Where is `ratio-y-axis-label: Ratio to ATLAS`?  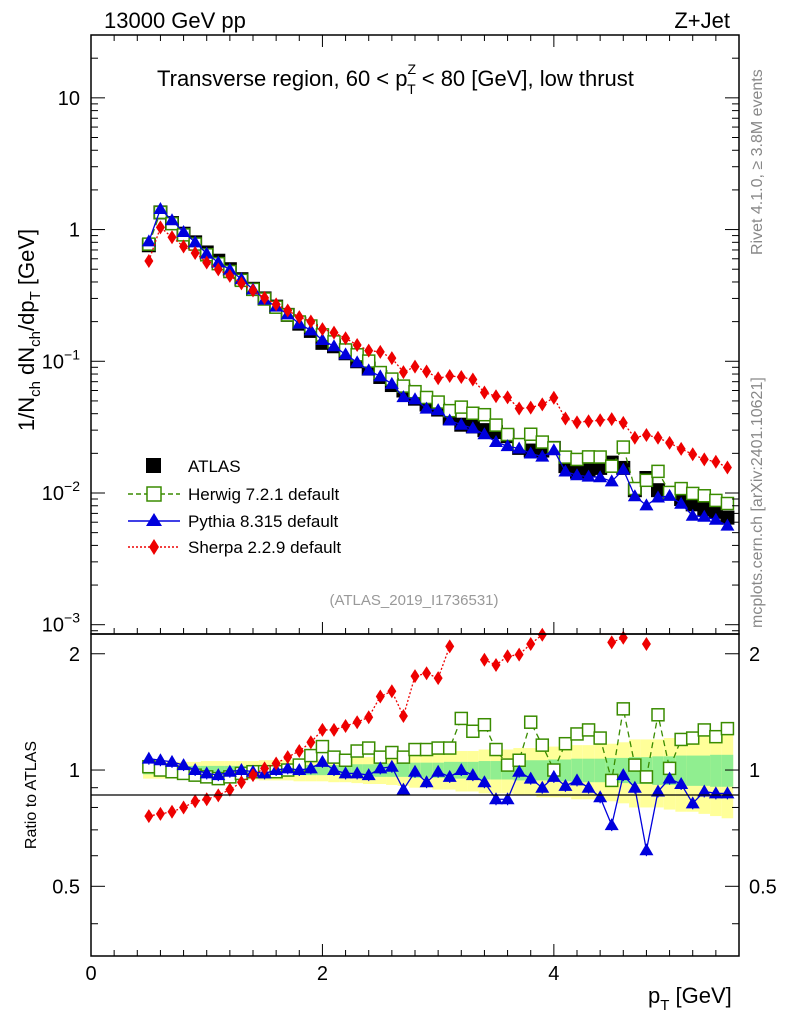 ratio-y-axis-label: Ratio to ATLAS is located at coordinates (31, 795).